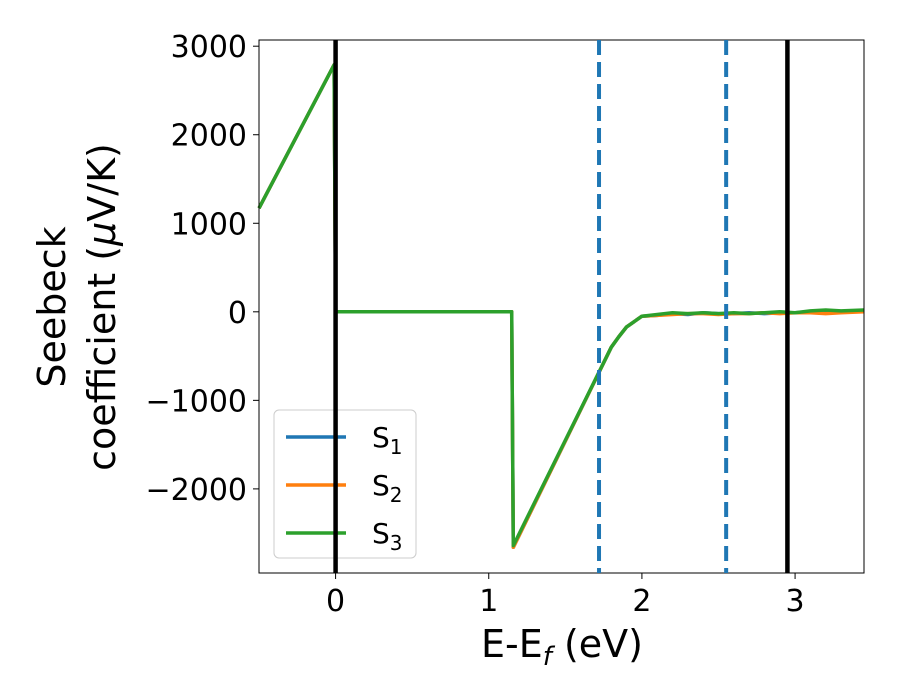  What do you see at coordinates (387, 488) in the screenshot?
I see `legend-label-s2: S2` at bounding box center [387, 488].